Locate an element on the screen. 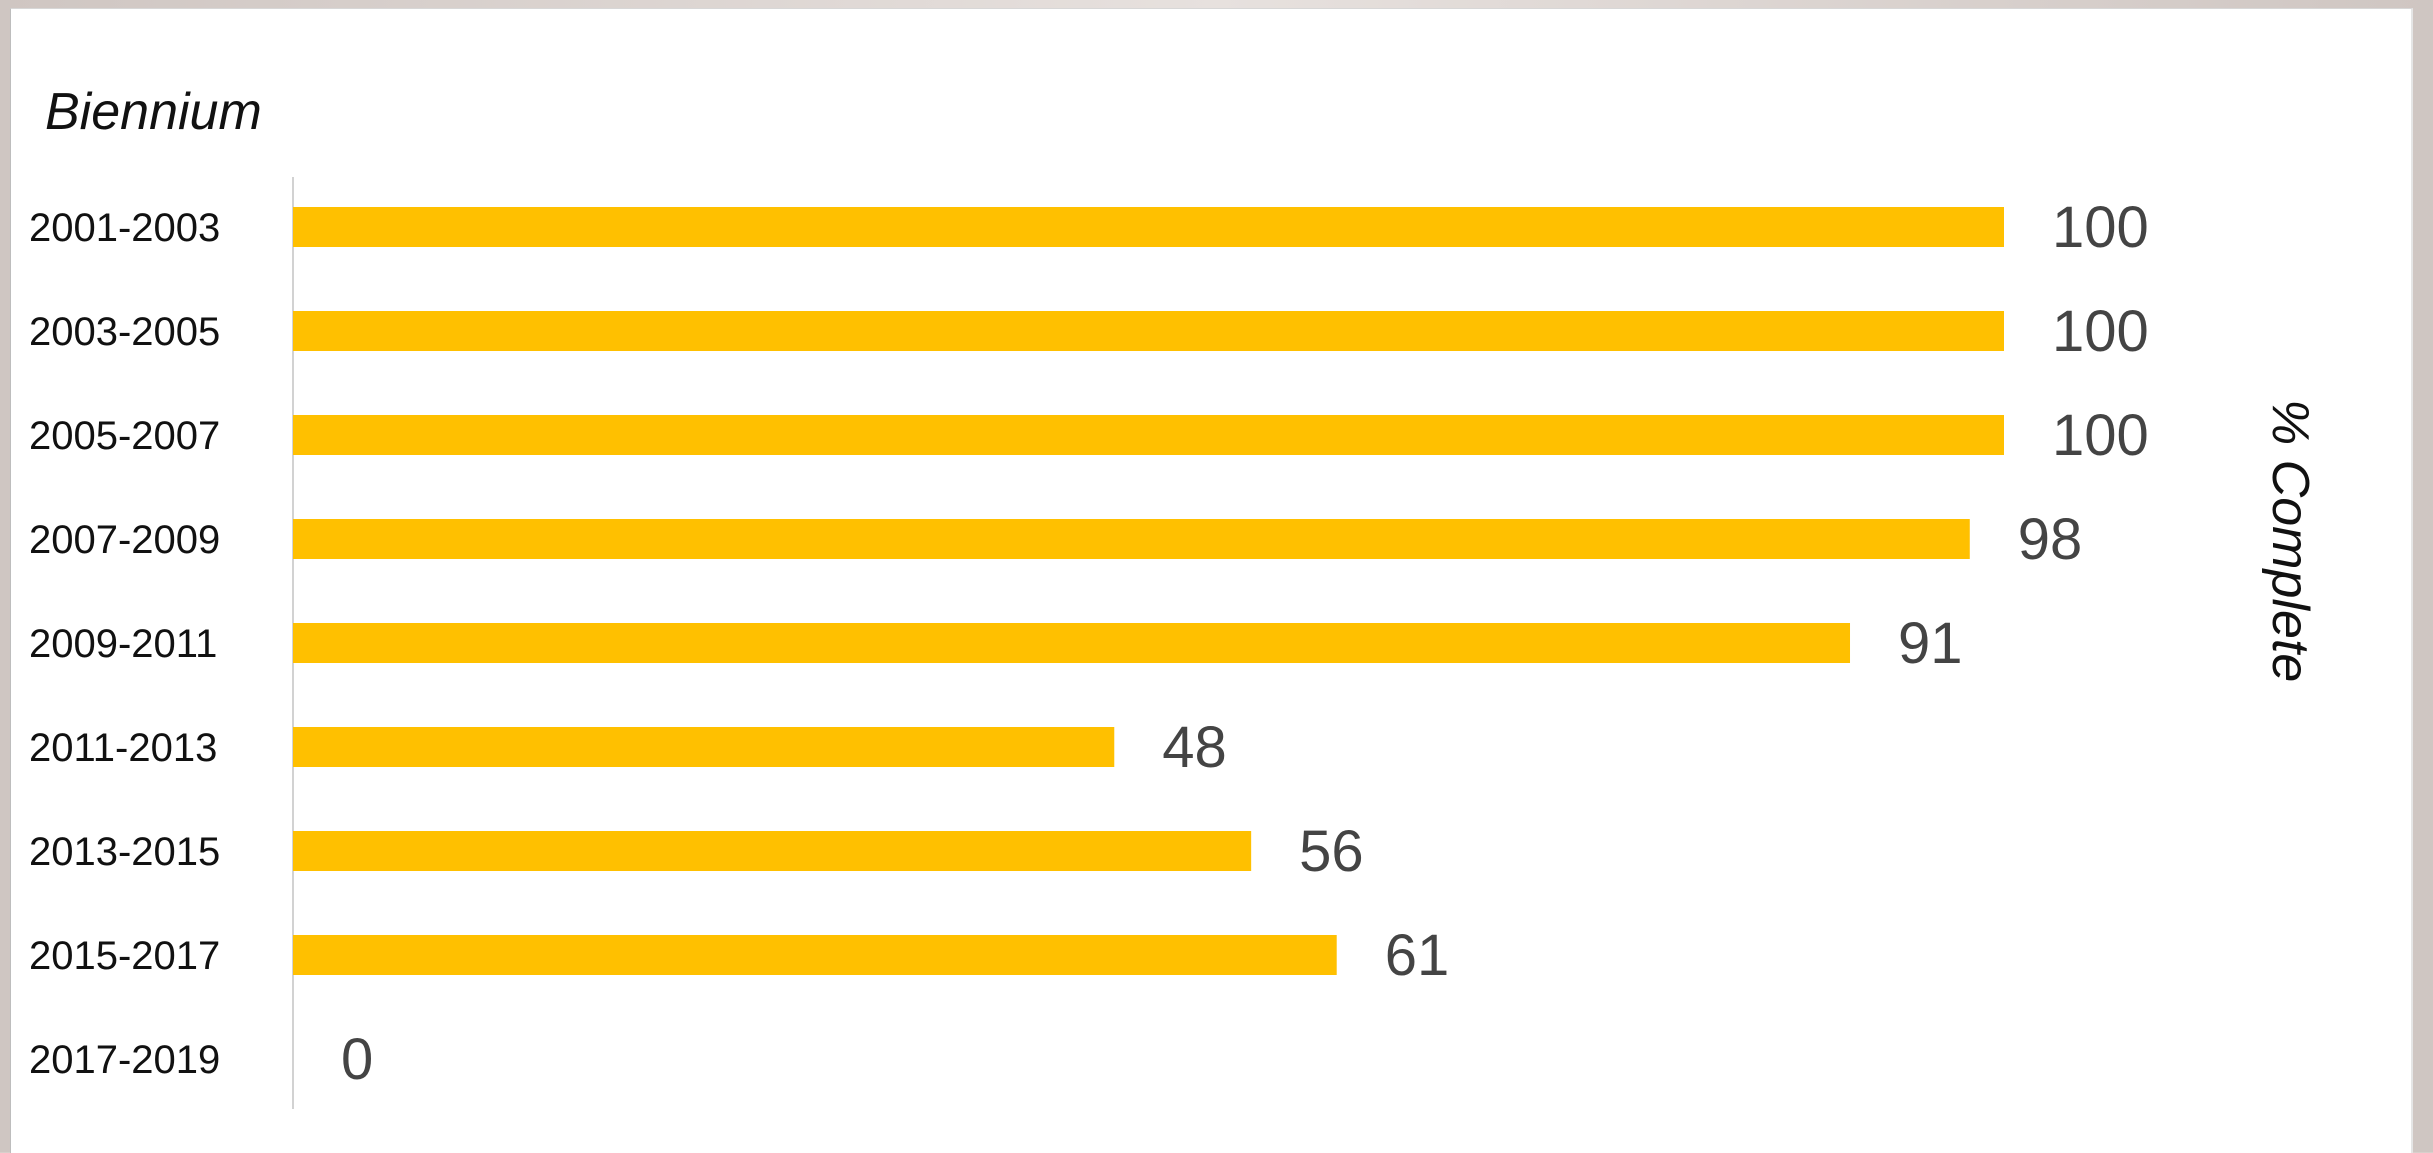 The image size is (2433, 1153). bar-2003-2005 is located at coordinates (1148, 331).